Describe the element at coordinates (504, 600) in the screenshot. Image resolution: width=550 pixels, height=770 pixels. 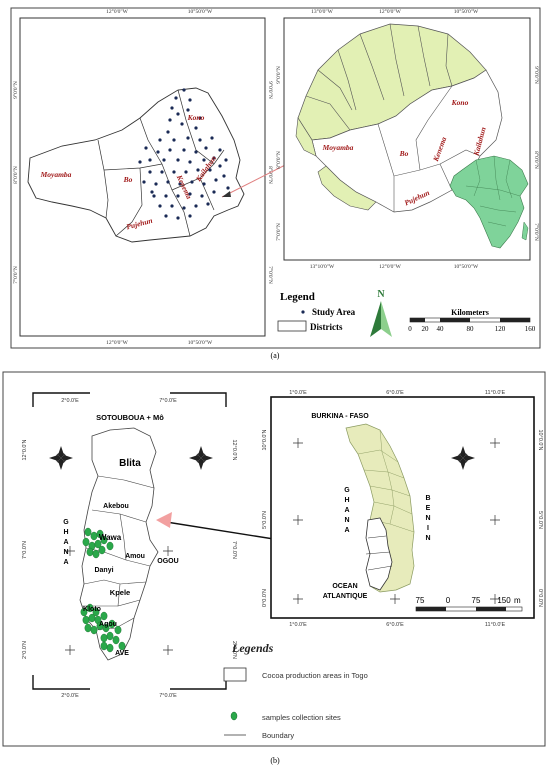
I see `b-scale-tick-4: 150` at that location.